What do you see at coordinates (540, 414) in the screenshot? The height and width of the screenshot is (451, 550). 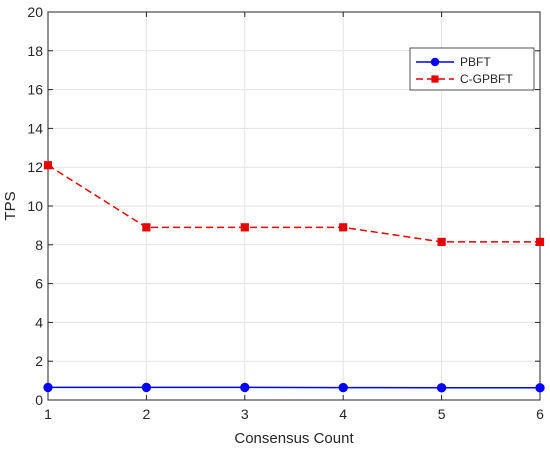 I see `x-tick-label: 6` at bounding box center [540, 414].